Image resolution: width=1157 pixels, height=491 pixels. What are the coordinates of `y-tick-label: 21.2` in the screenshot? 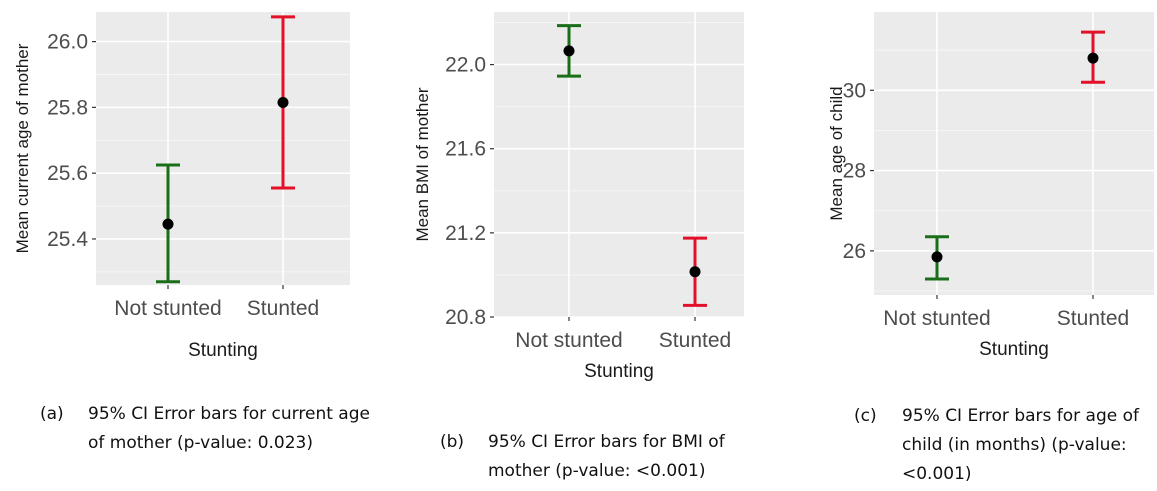 It's located at (465, 233).